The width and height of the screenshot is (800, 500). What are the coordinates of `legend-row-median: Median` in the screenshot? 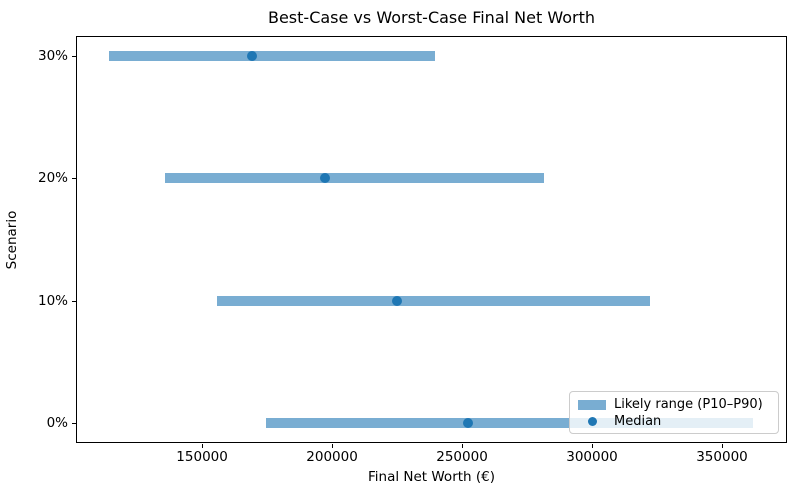 It's located at (674, 421).